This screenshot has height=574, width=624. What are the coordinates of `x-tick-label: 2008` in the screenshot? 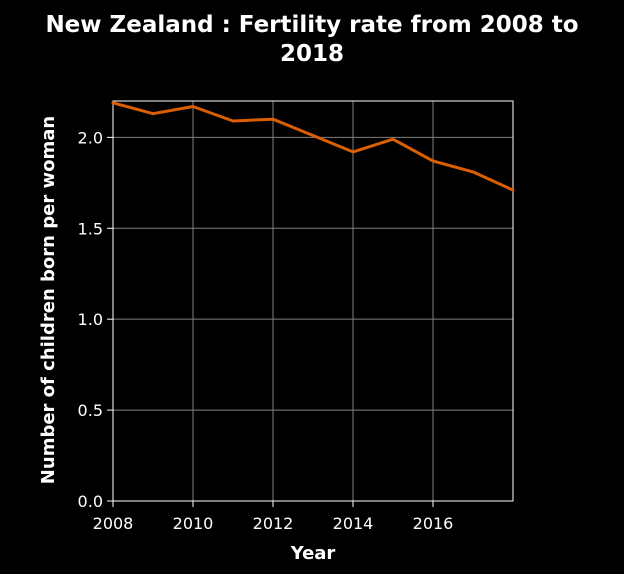 It's located at (113, 523).